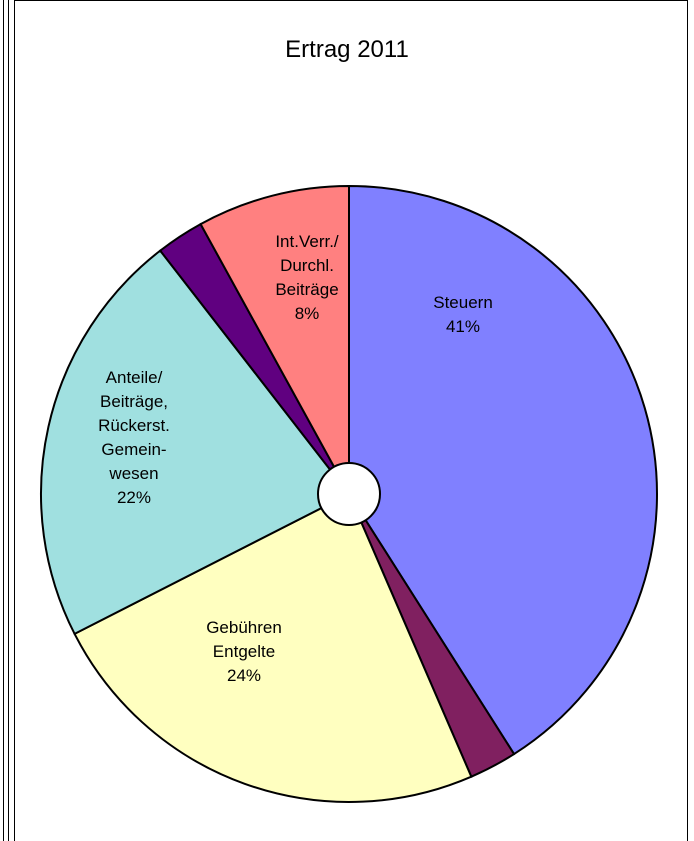 The image size is (694, 841). I want to click on value-label: 8%, so click(307, 313).